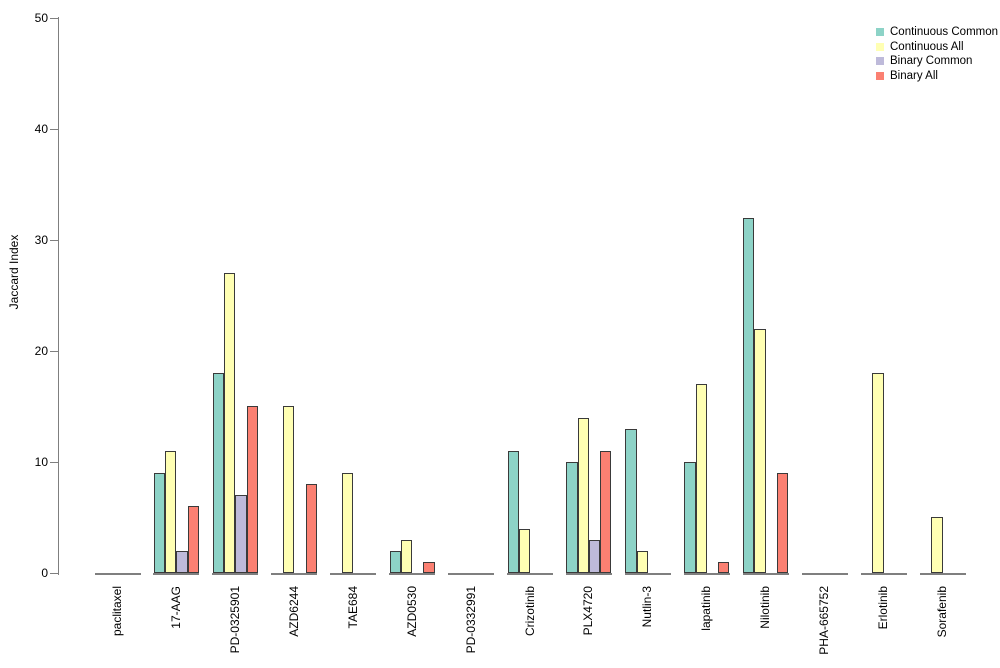  Describe the element at coordinates (944, 32) in the screenshot. I see `legend-label: Continuous Common` at that location.